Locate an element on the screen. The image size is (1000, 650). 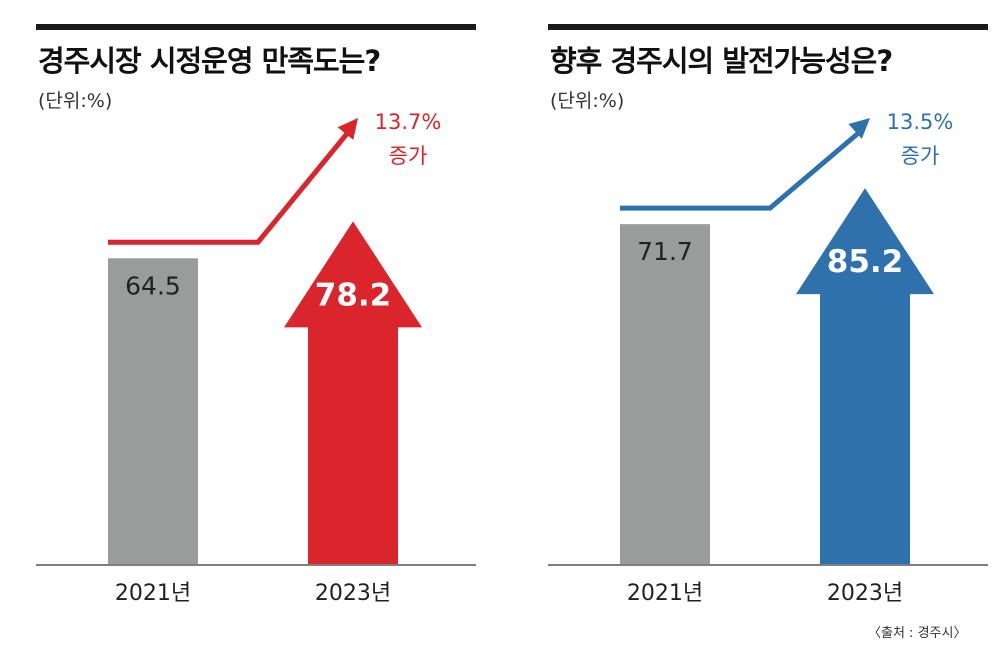
chart-title: 경주시장 시정운영 만족도는? is located at coordinates (209, 61).